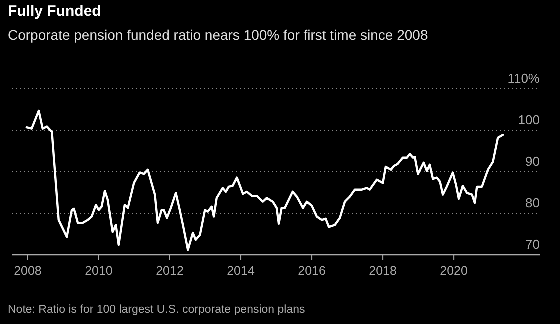 The height and width of the screenshot is (324, 560). Describe the element at coordinates (157, 310) in the screenshot. I see `text: Note: Ratio is for 100 largest U.S. corporate pension plans` at that location.